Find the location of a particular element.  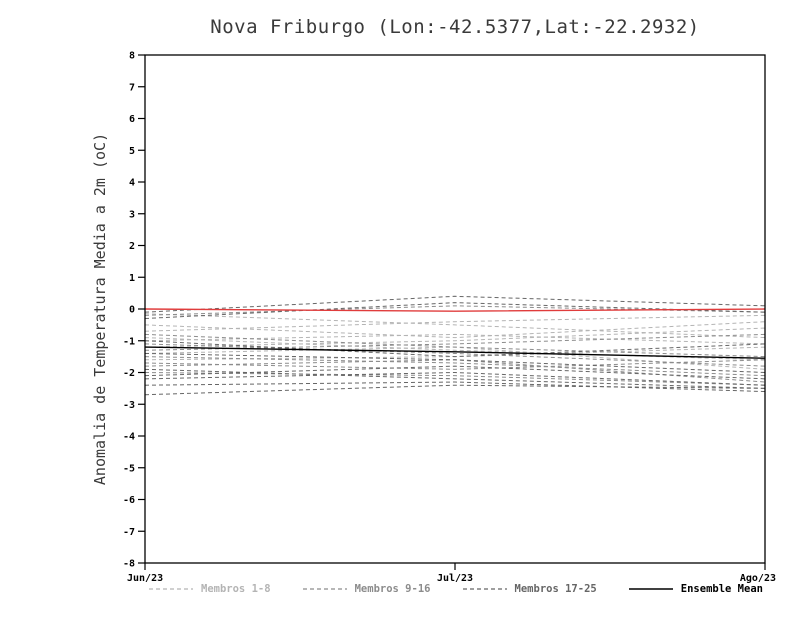

legend-item-membros-17-25: Membros 17-25 is located at coordinates (529, 589).